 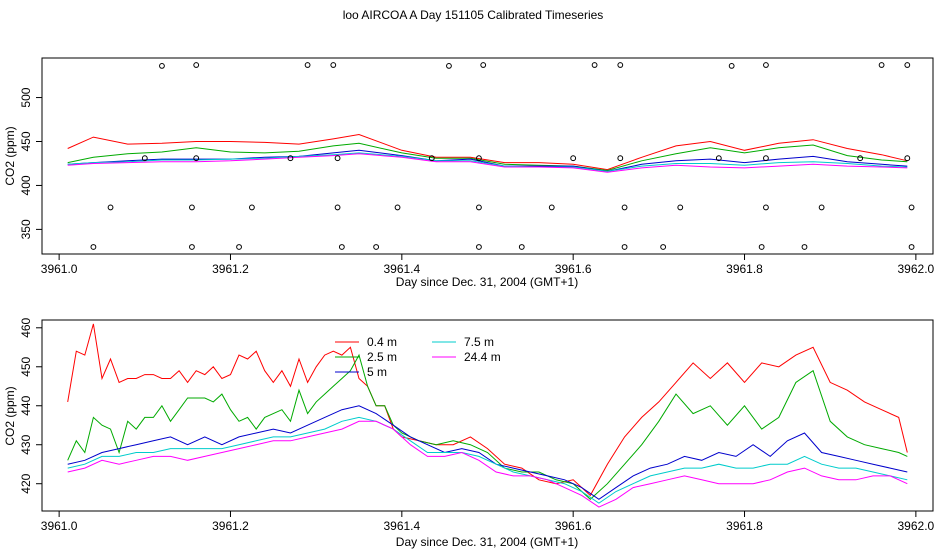 What do you see at coordinates (573, 269) in the screenshot?
I see `top-x-tick-label: 3961.6` at bounding box center [573, 269].